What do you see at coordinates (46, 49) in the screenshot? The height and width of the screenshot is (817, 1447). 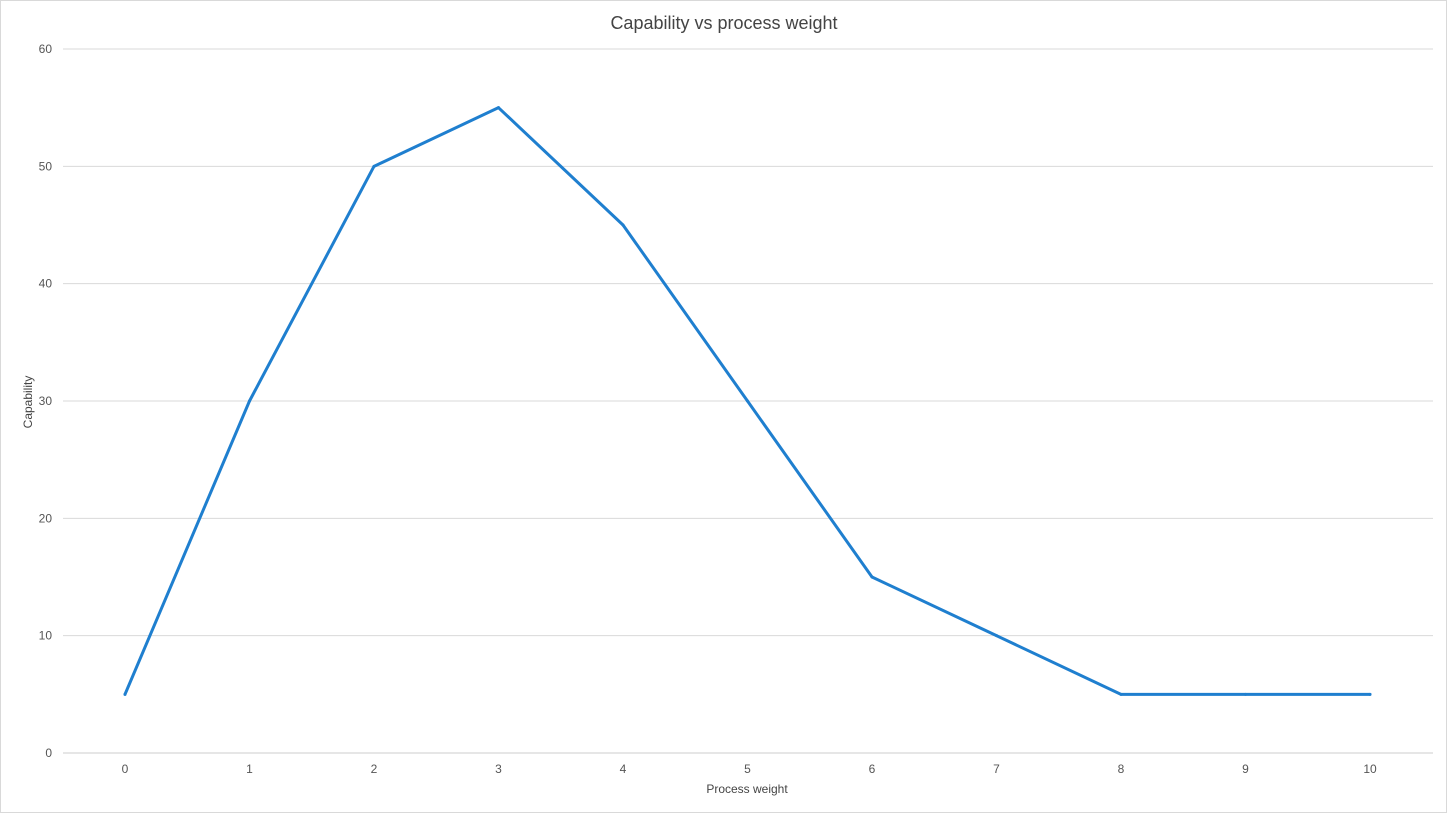 I see `y-tick-label: 60` at bounding box center [46, 49].